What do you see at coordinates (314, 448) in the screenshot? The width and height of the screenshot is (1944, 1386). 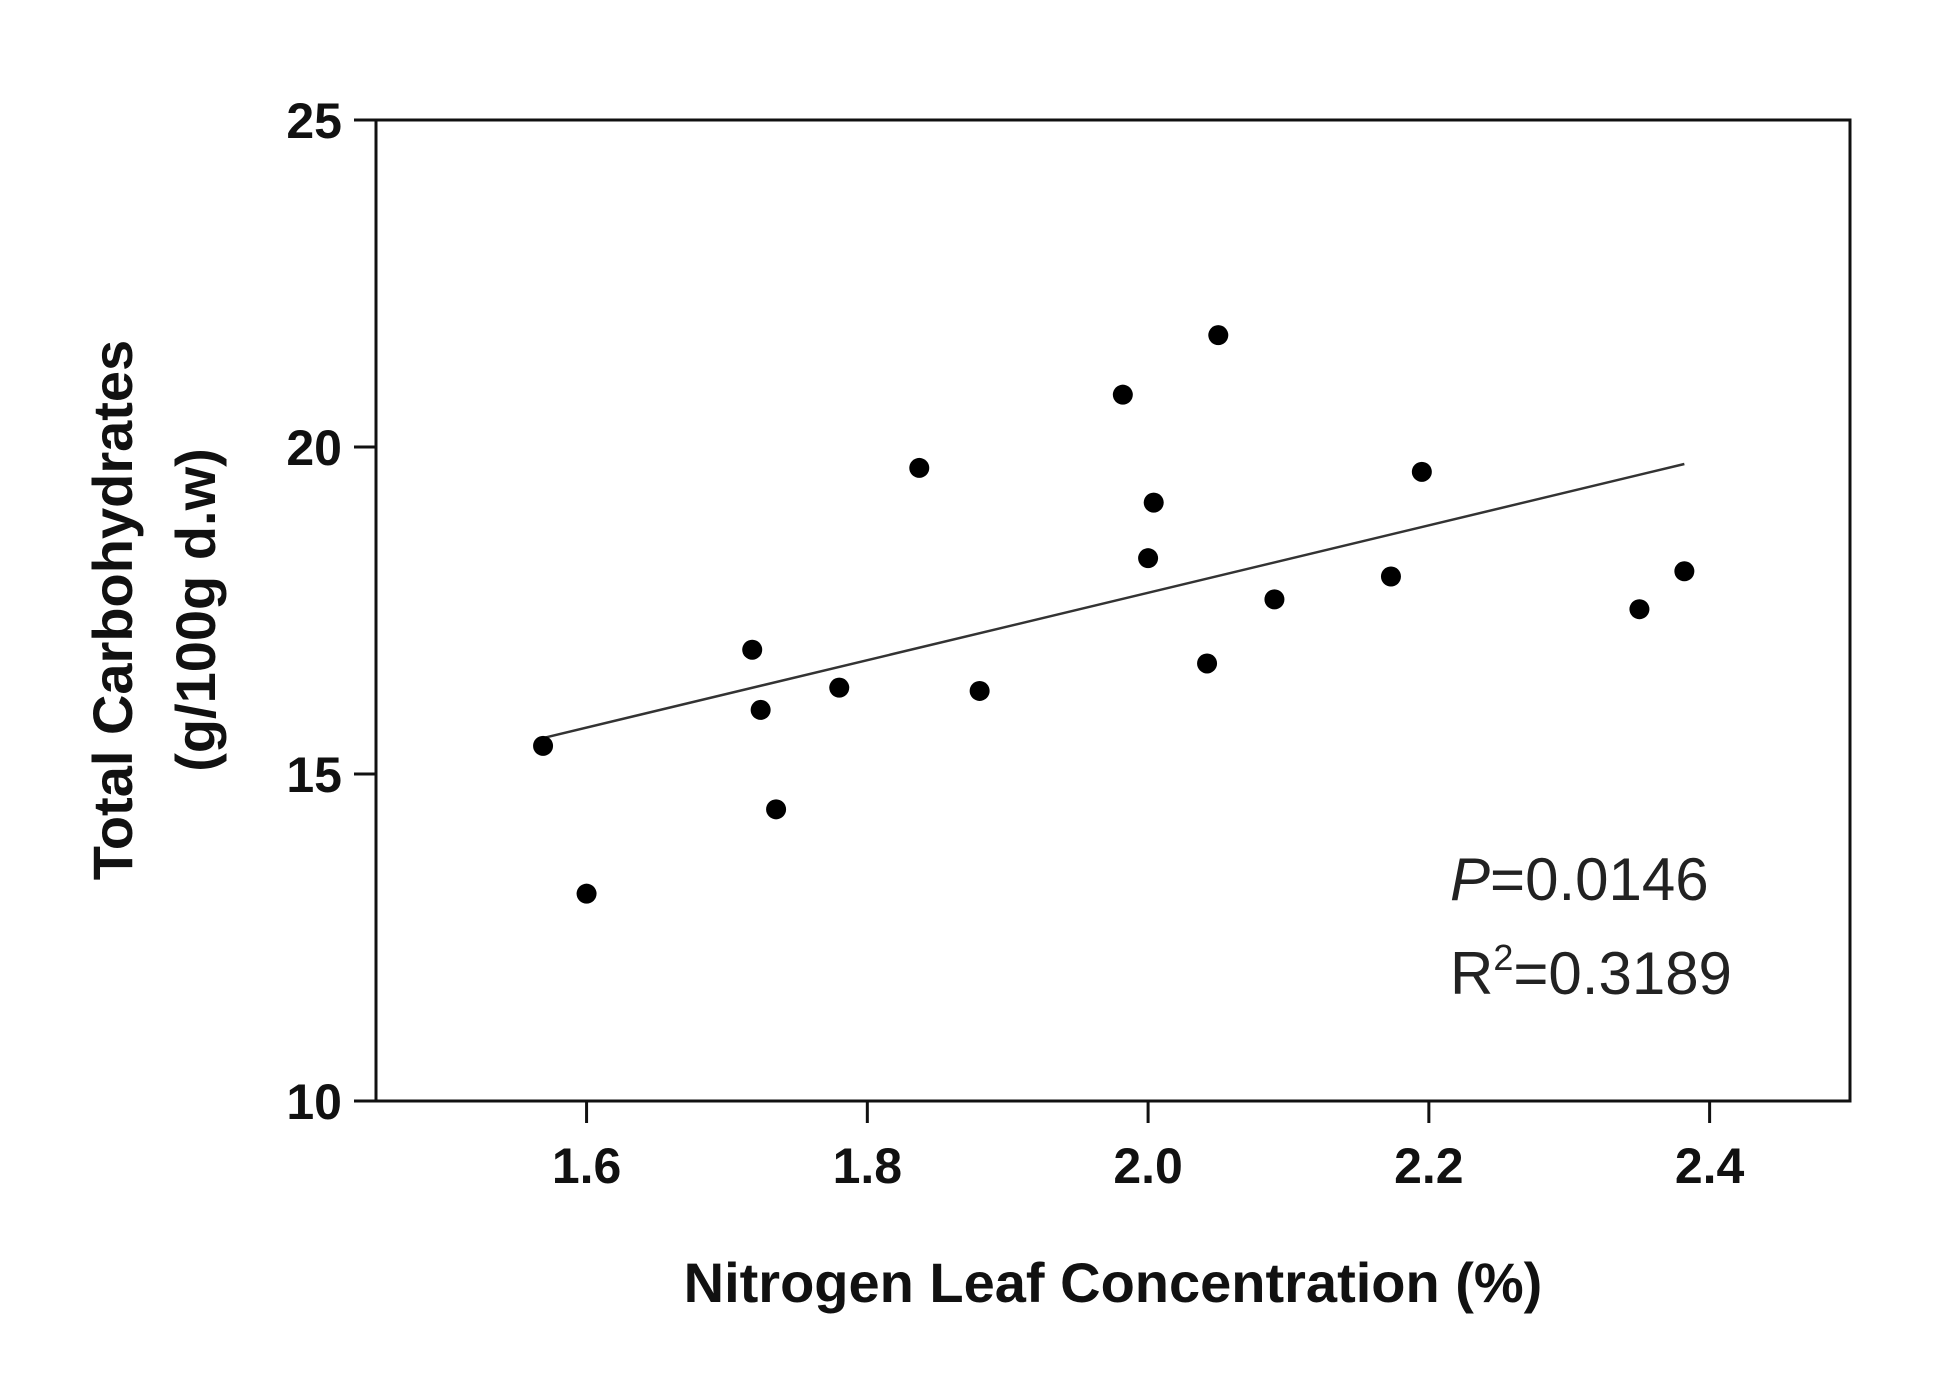 I see `y-tick-label: 20` at bounding box center [314, 448].